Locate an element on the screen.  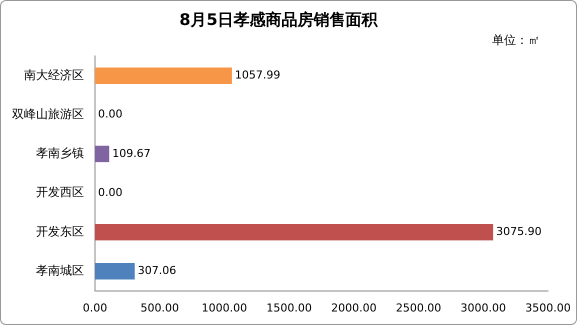
data-label: 1057.99 is located at coordinates (257, 75).